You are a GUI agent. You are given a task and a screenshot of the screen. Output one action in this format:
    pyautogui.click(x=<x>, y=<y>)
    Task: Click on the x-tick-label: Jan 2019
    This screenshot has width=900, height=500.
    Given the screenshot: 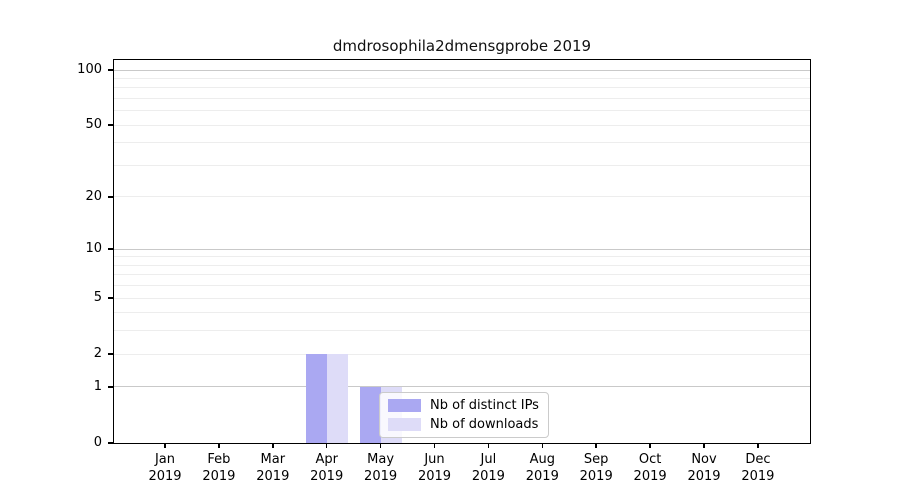 What is the action you would take?
    pyautogui.click(x=165, y=468)
    